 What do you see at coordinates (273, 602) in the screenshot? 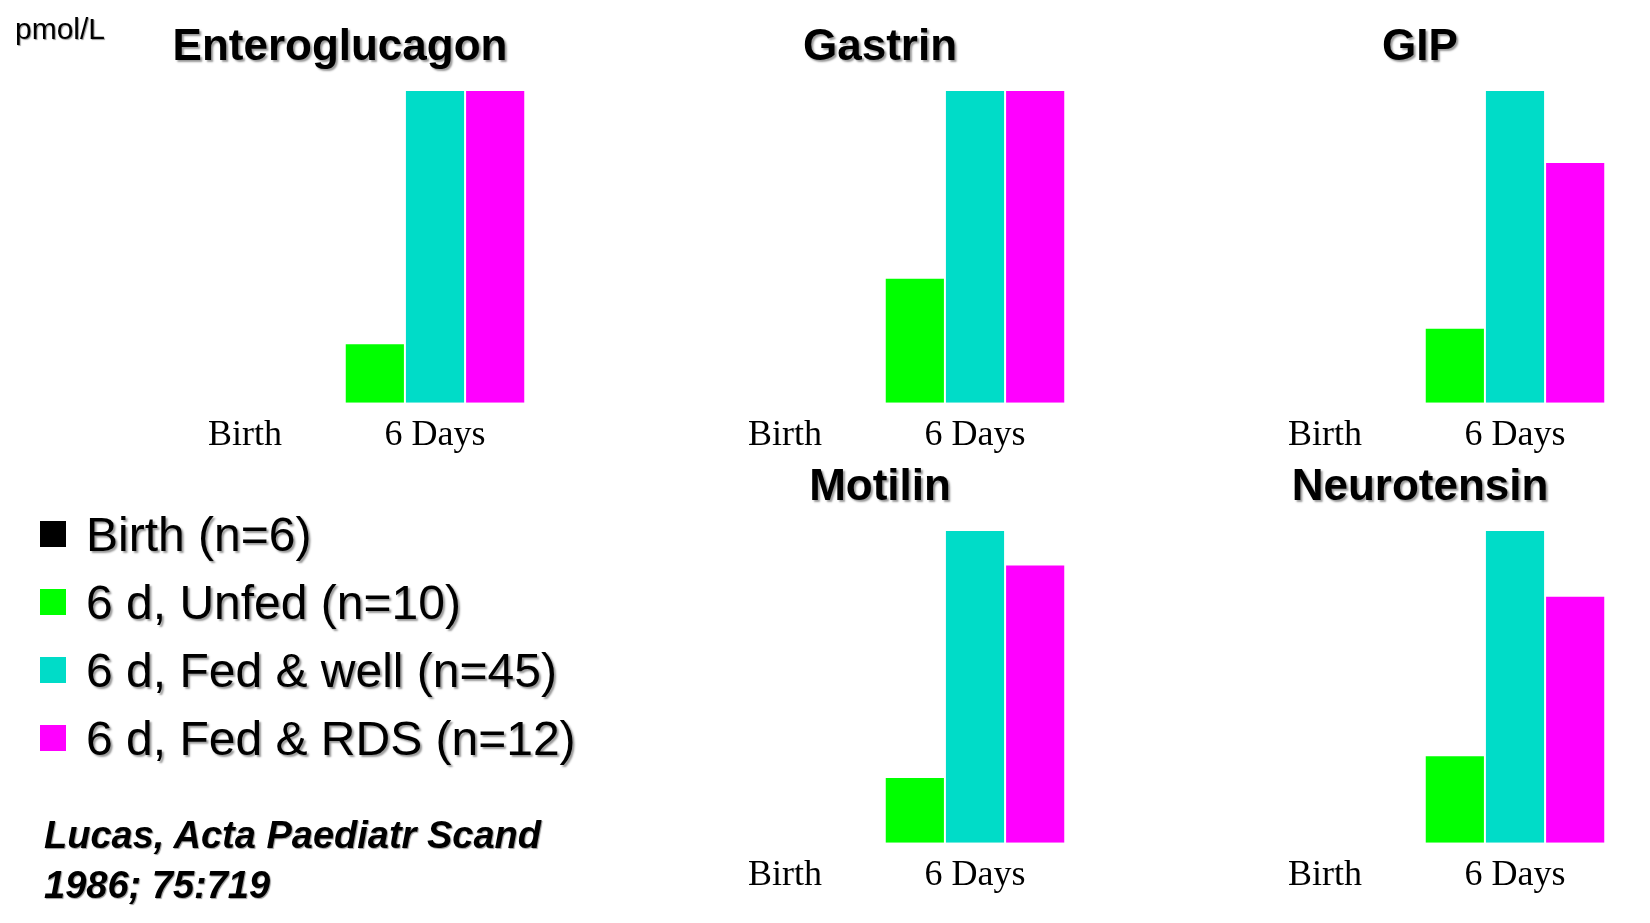
I see `legend-label: 6 d, Unfed (n=10)` at bounding box center [273, 602].